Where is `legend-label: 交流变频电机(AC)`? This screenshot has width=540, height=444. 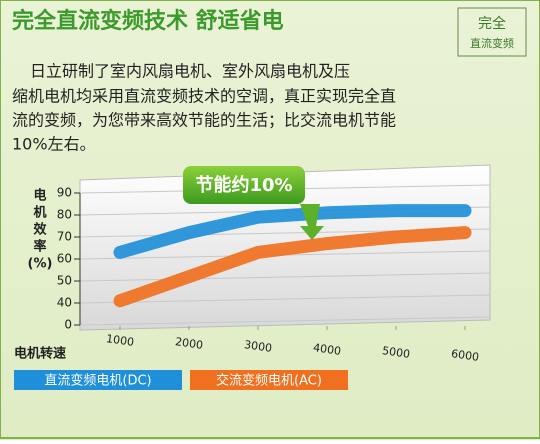
legend-label: 交流变频电机(AC) is located at coordinates (269, 381).